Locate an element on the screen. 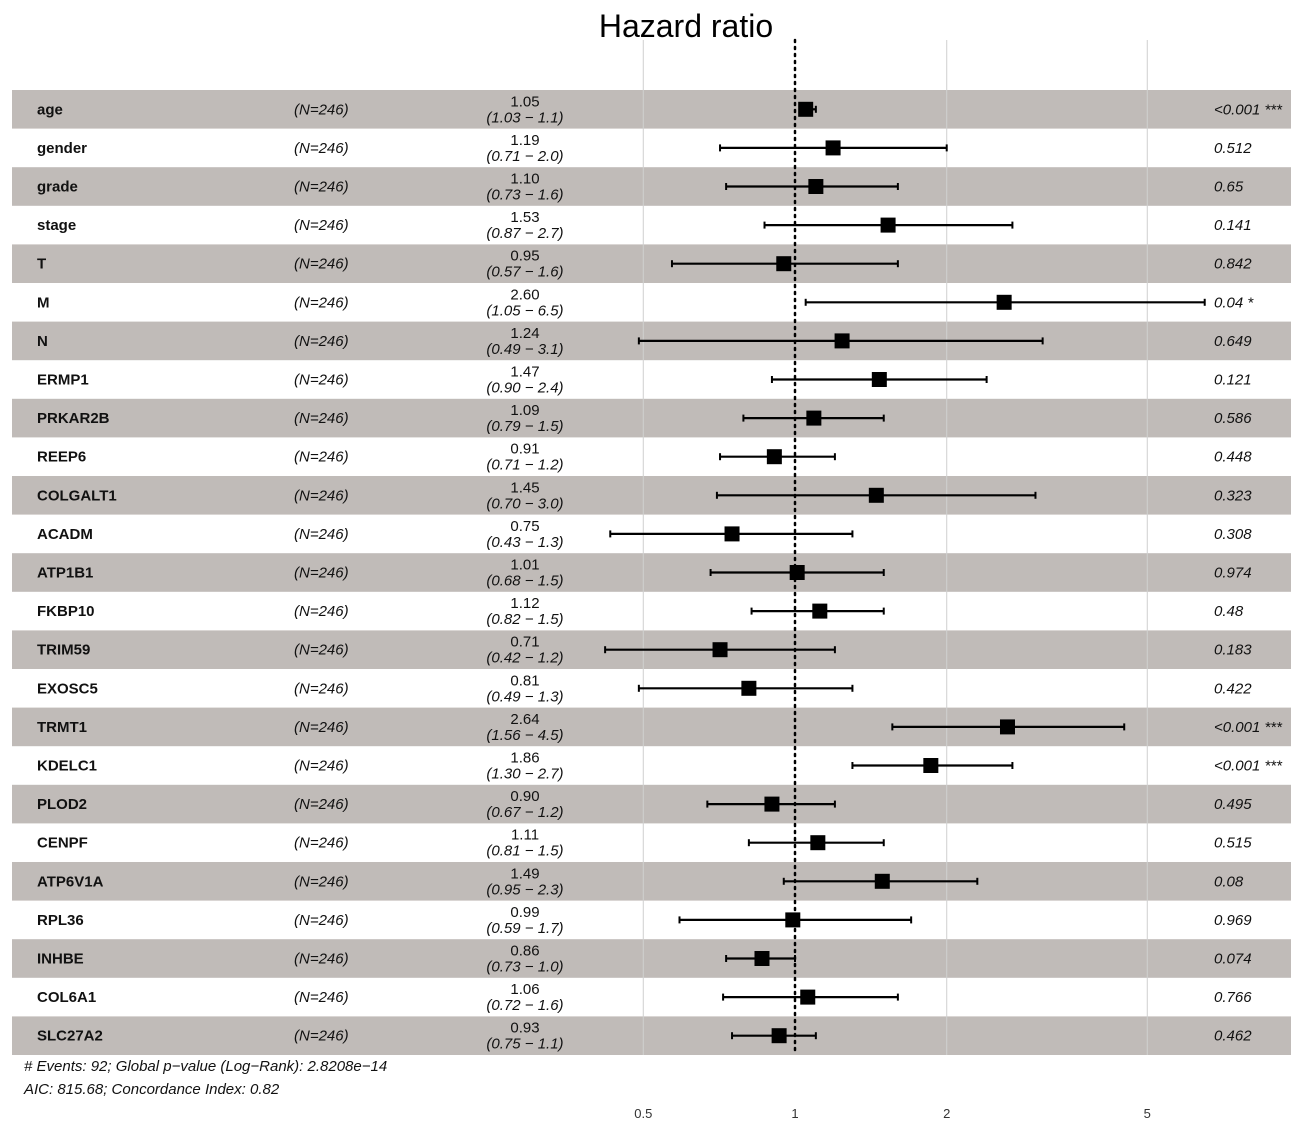  ci-label: (0.67 − 1.2) is located at coordinates (524, 812).